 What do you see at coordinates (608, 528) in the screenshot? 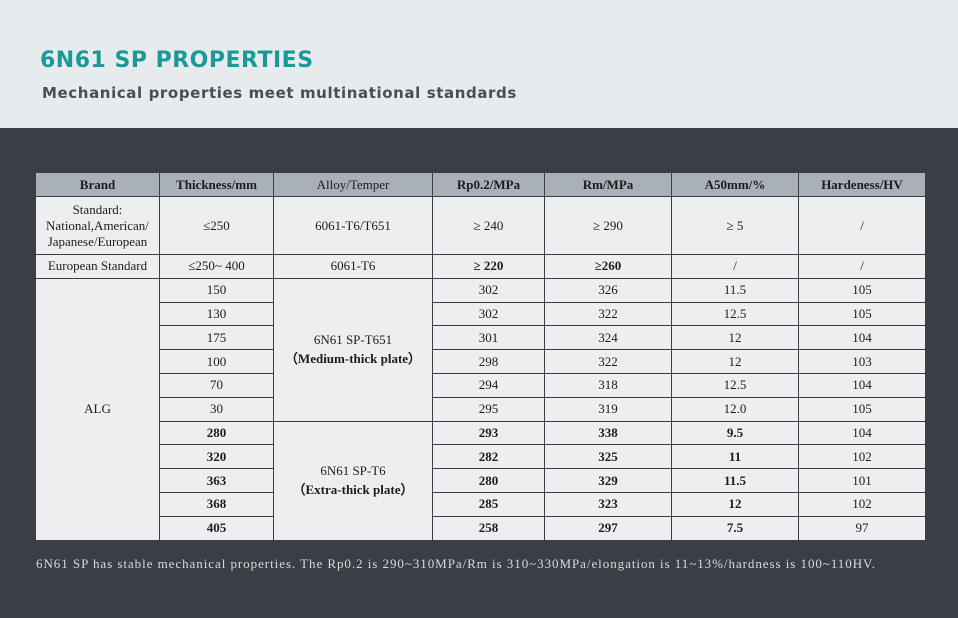
I see `rm-cell: 297` at bounding box center [608, 528].